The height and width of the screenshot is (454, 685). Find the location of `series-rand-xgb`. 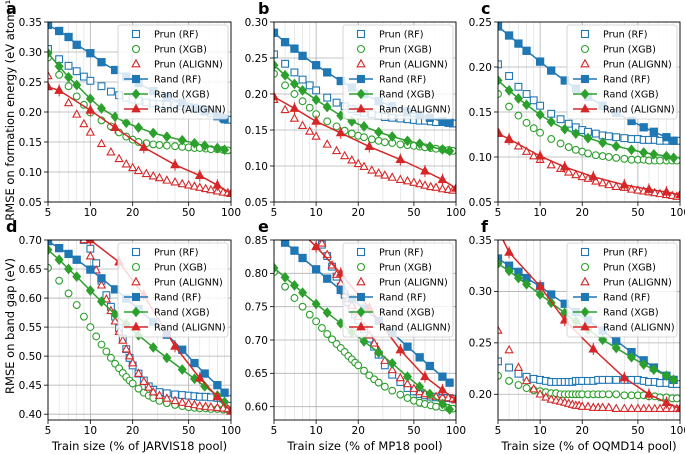

series-rand-xgb is located at coordinates (139, 101).